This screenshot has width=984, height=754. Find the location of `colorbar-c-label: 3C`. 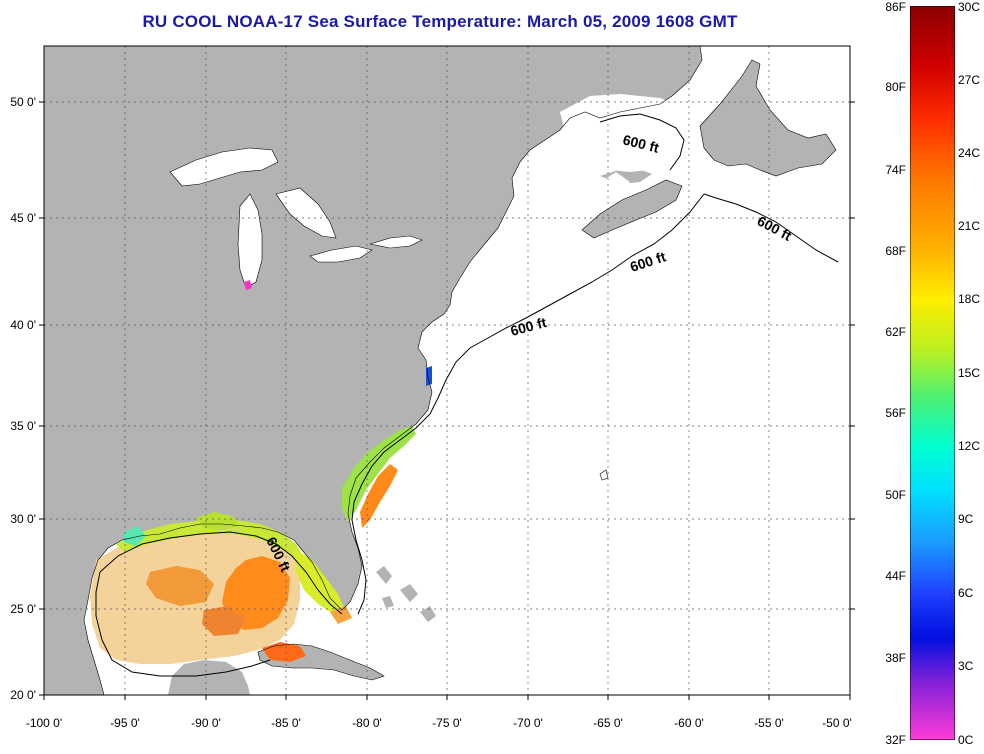

colorbar-c-label: 3C is located at coordinates (966, 666).